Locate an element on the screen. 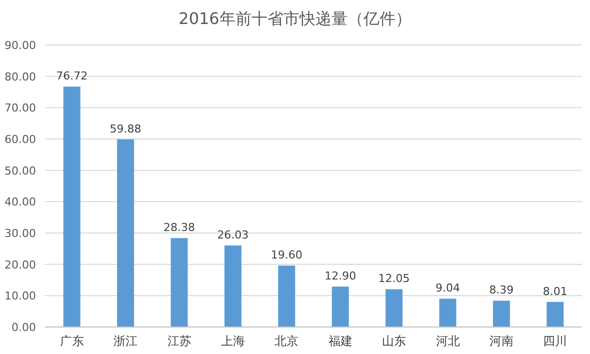  data-label: 8.01 is located at coordinates (555, 291).